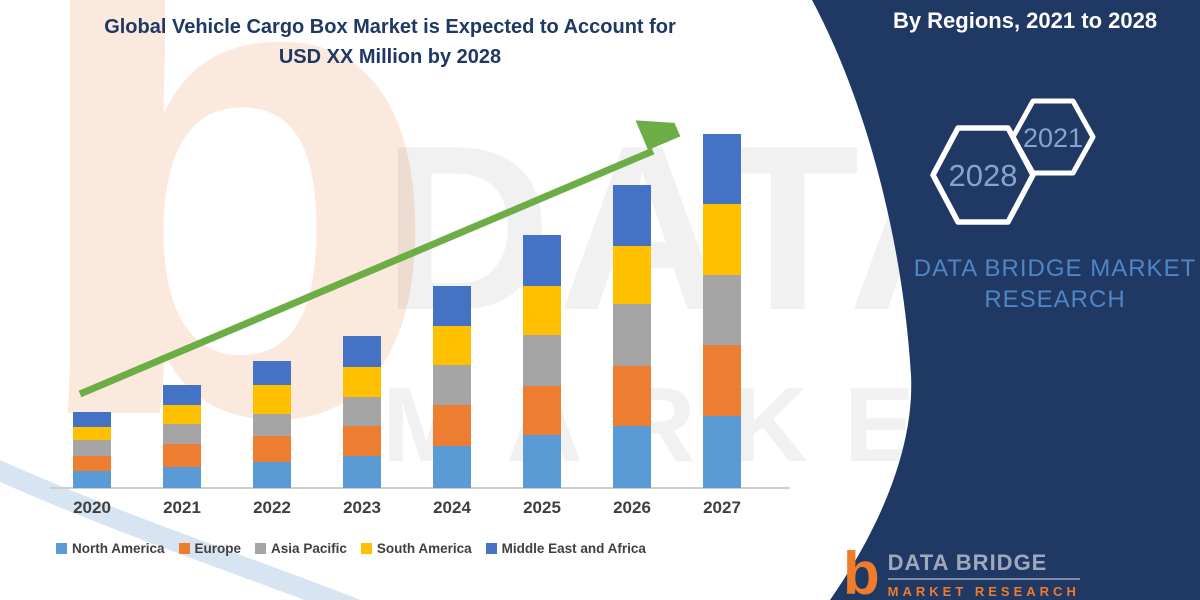 The height and width of the screenshot is (600, 1200). I want to click on legend-item-asia-pacific: Asia Pacific, so click(301, 548).